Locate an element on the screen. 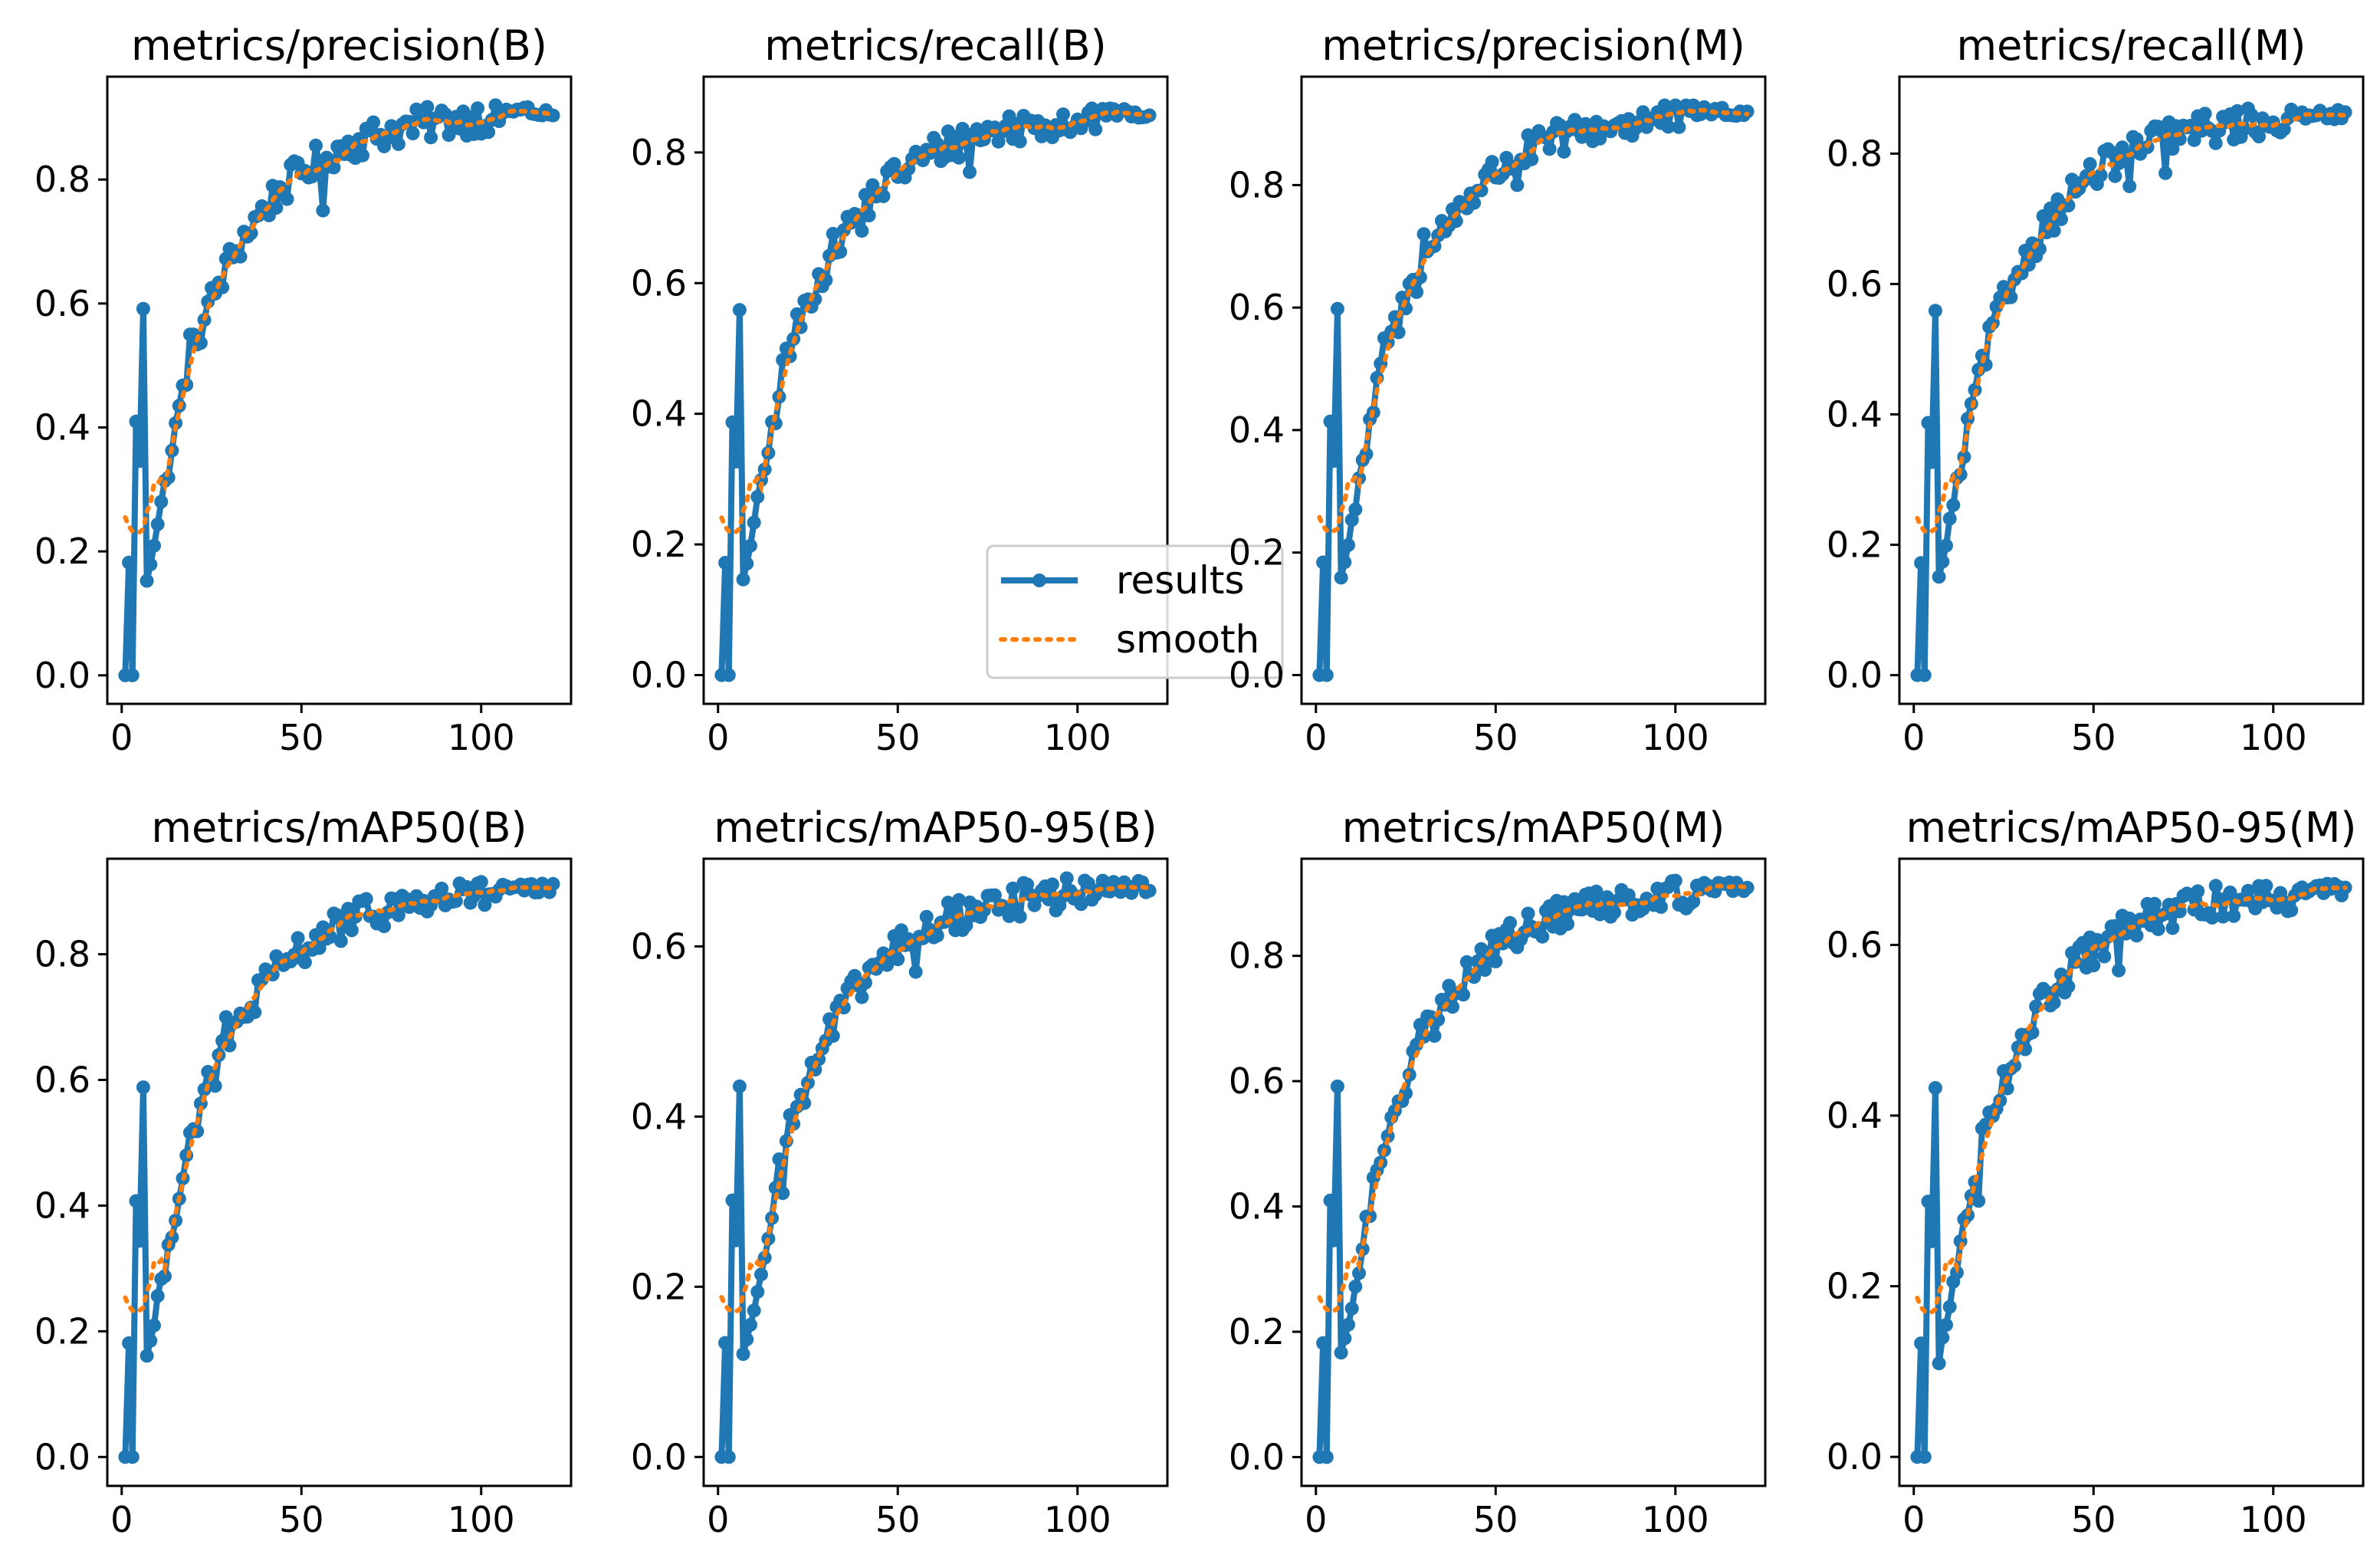  axes-frame is located at coordinates (1533, 1172).